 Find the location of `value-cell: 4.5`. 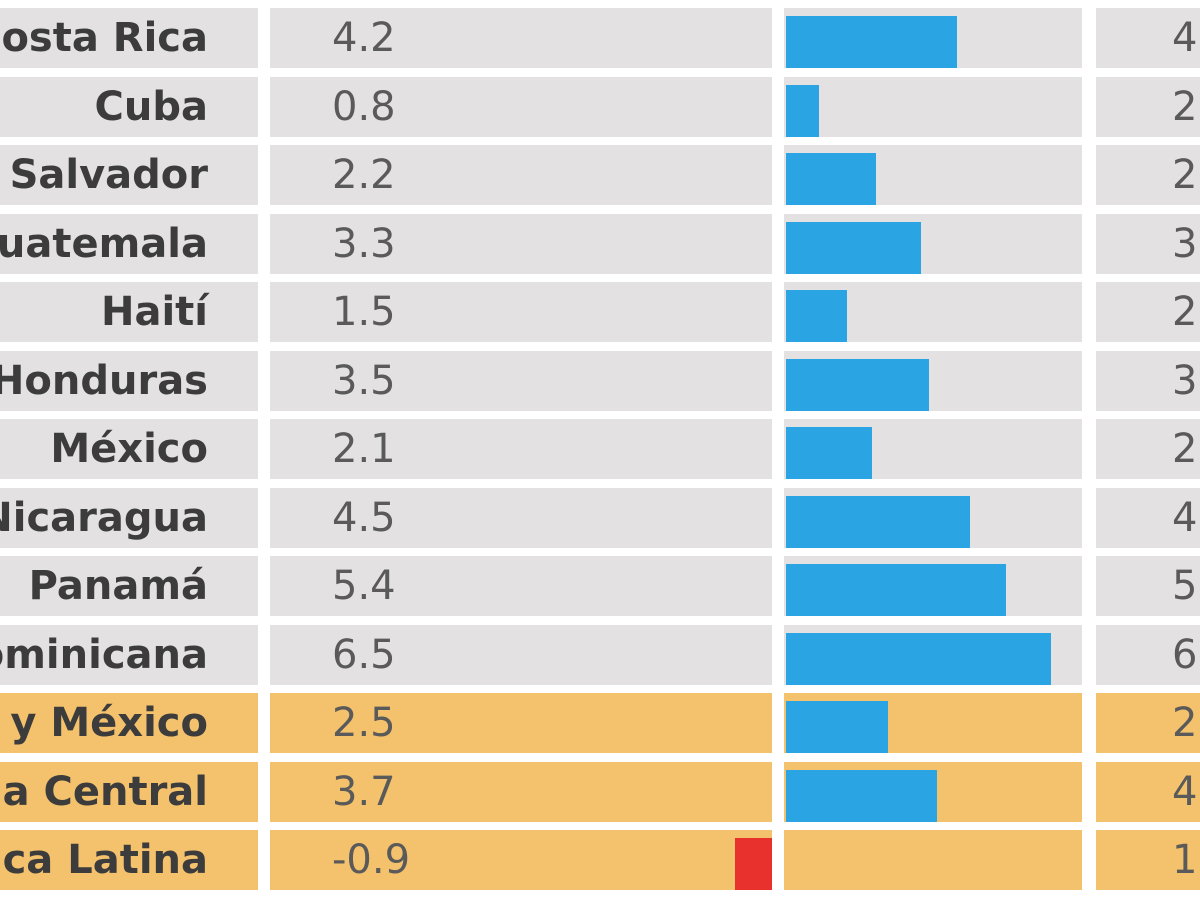

value-cell: 4.5 is located at coordinates (521, 517).